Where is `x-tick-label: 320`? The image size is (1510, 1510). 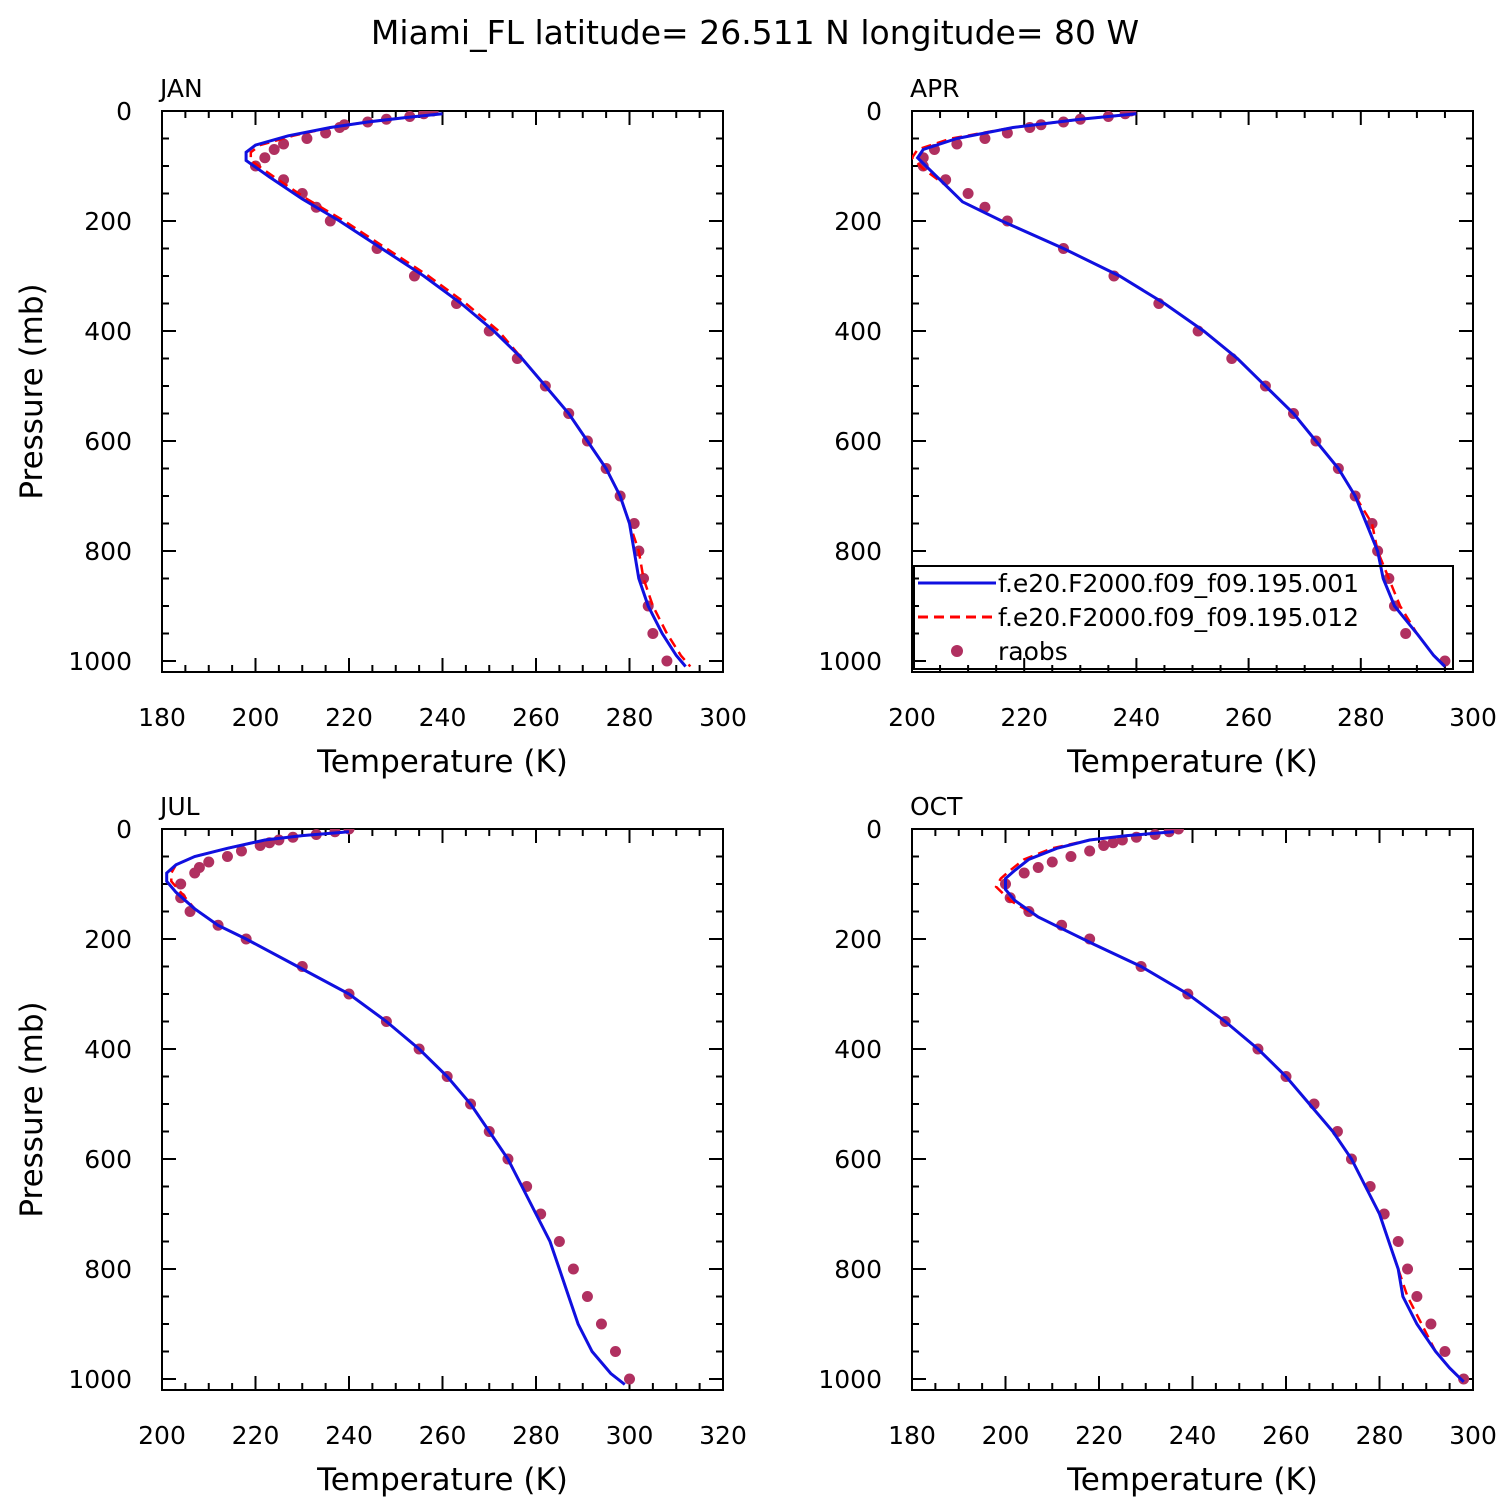 x-tick-label: 320 is located at coordinates (723, 1435).